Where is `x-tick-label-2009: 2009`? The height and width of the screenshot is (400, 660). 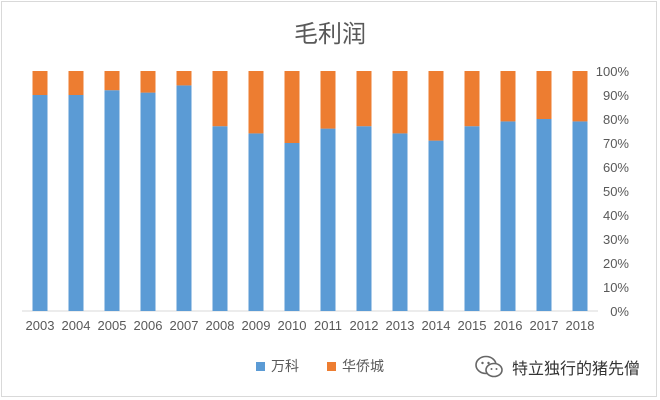
x-tick-label-2009: 2009 is located at coordinates (256, 325).